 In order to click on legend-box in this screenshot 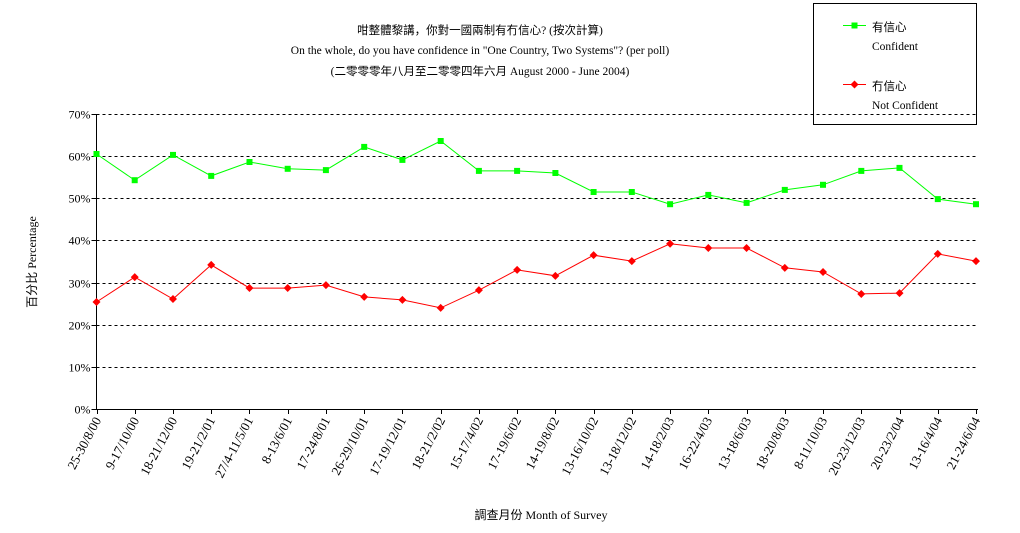, I will do `click(895, 64)`.